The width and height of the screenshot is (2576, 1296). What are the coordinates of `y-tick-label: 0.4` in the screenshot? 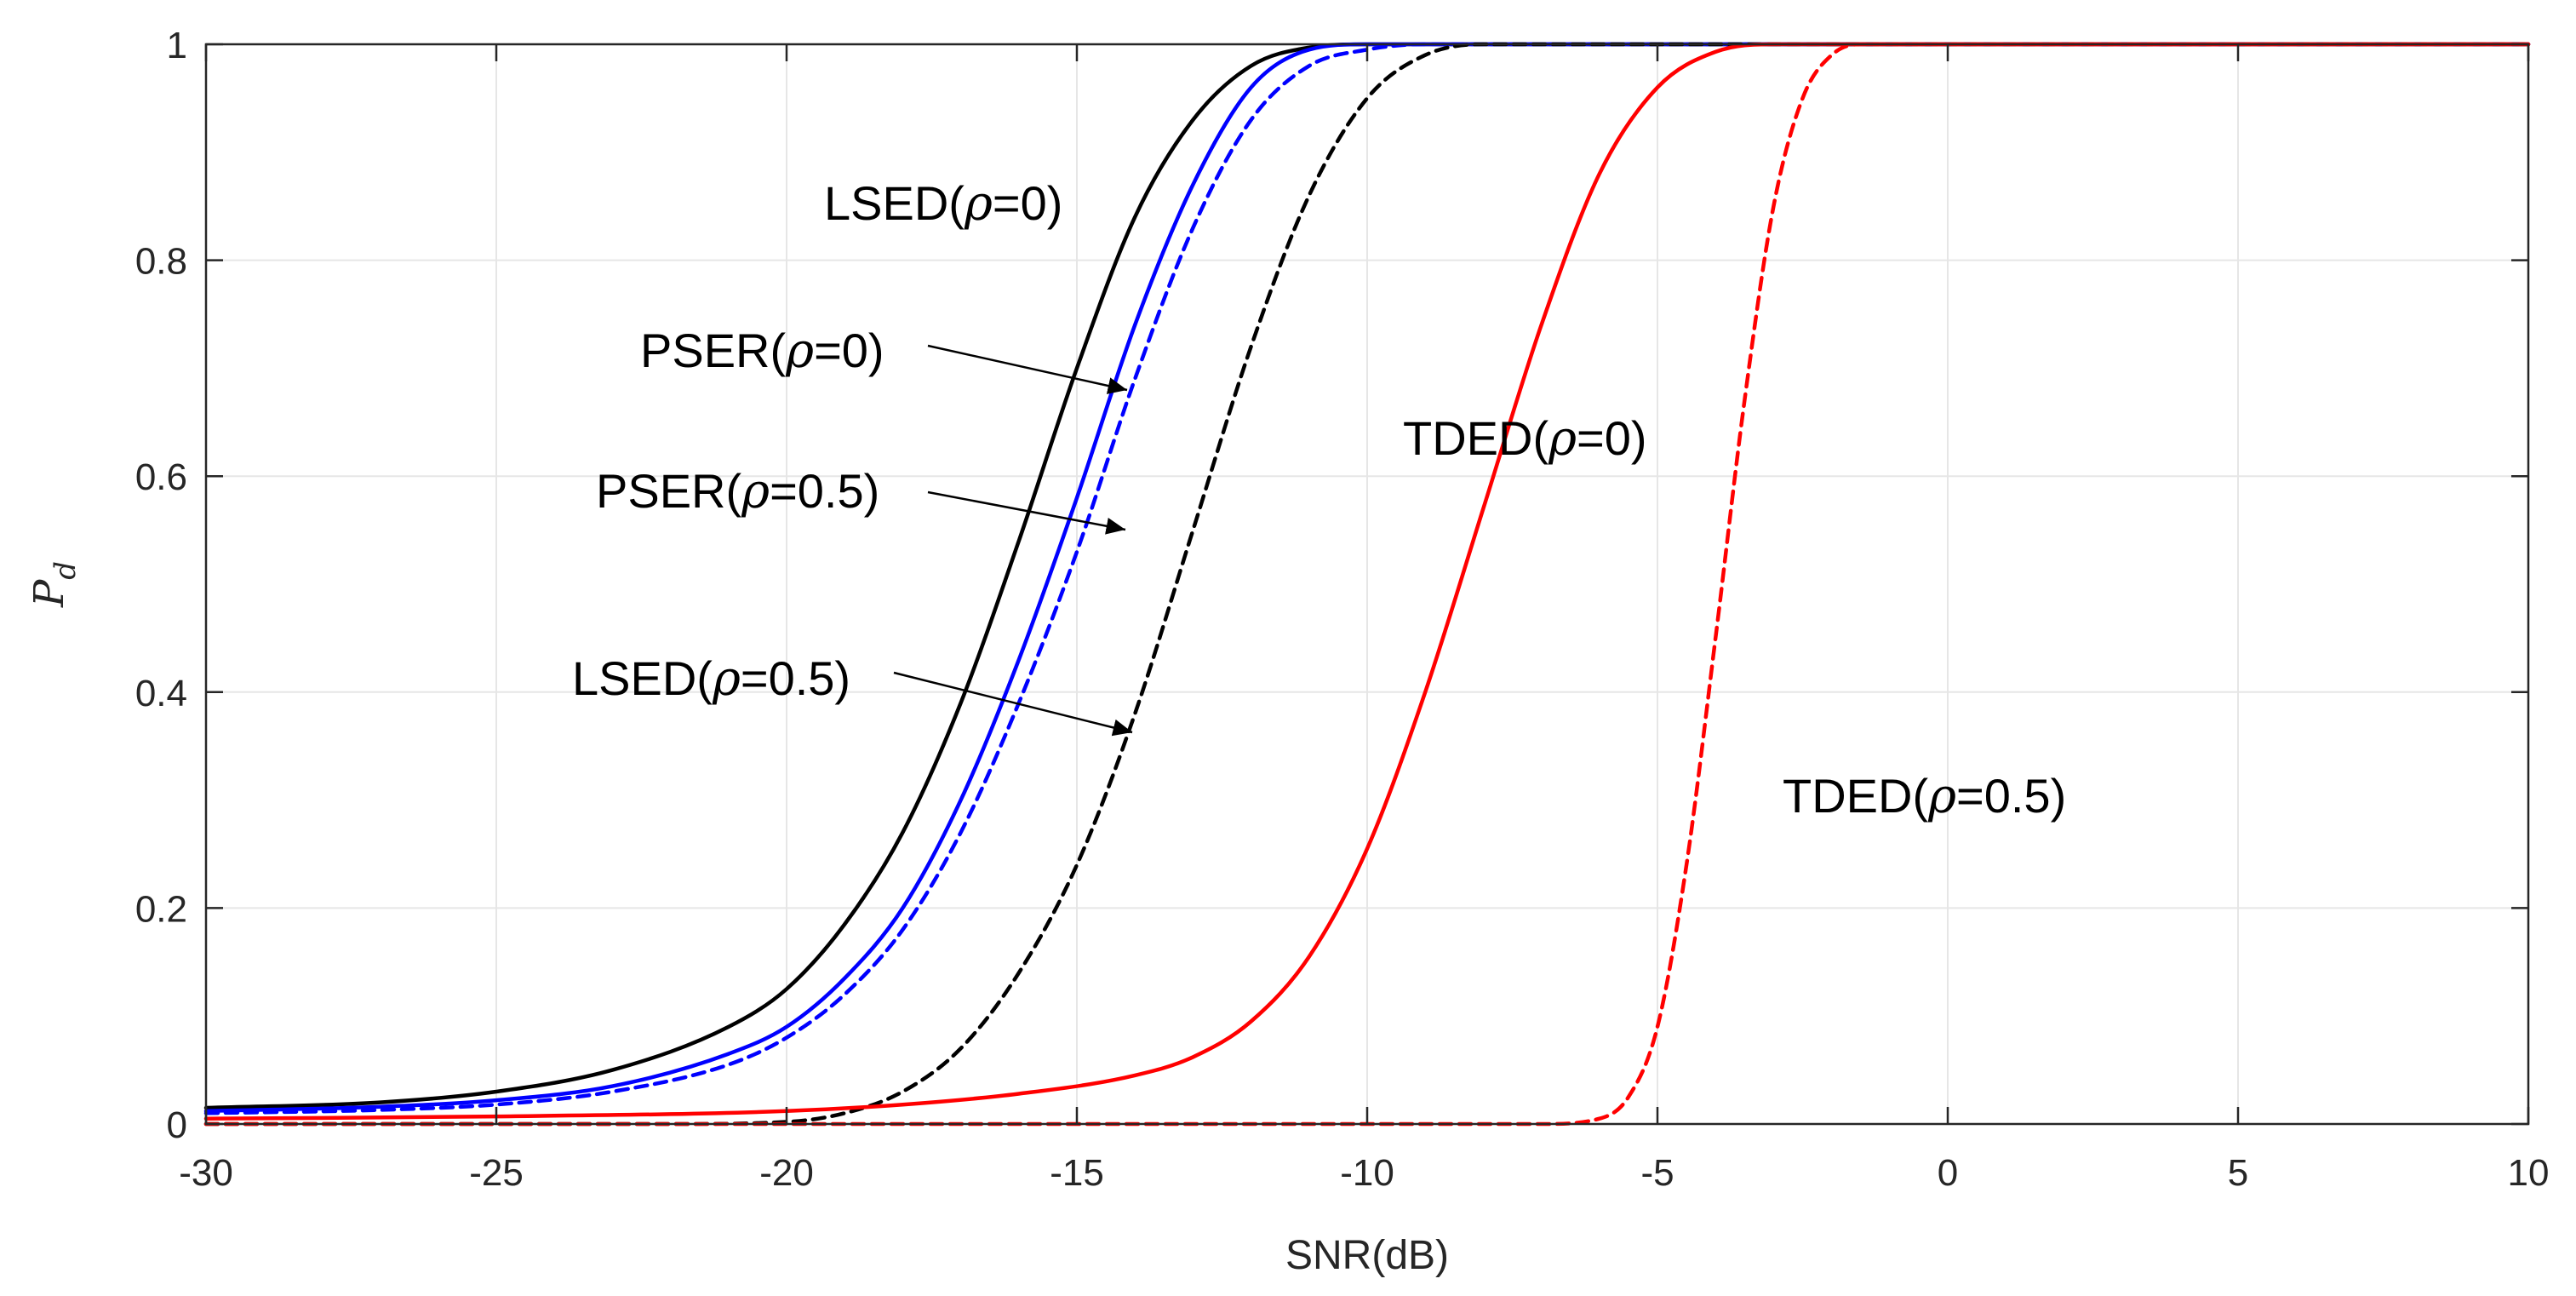 It's located at (161, 693).